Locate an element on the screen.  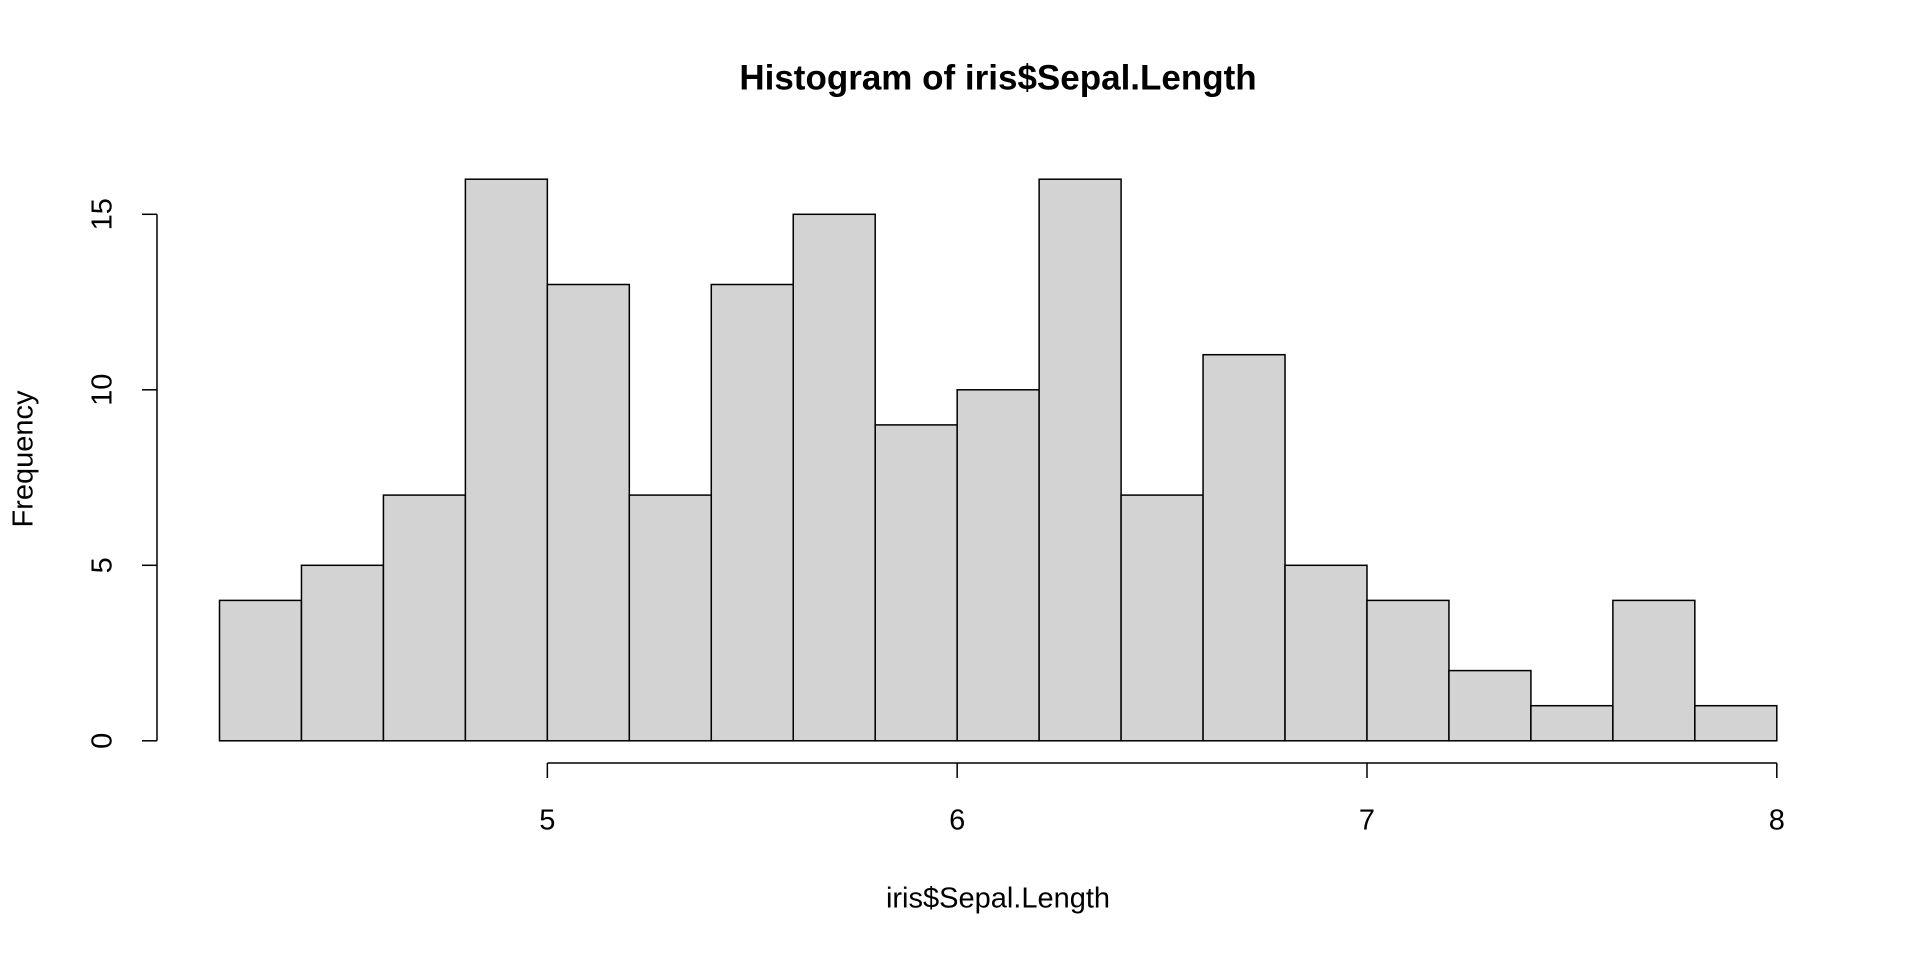
y-tick-label: 0 is located at coordinates (103, 741).